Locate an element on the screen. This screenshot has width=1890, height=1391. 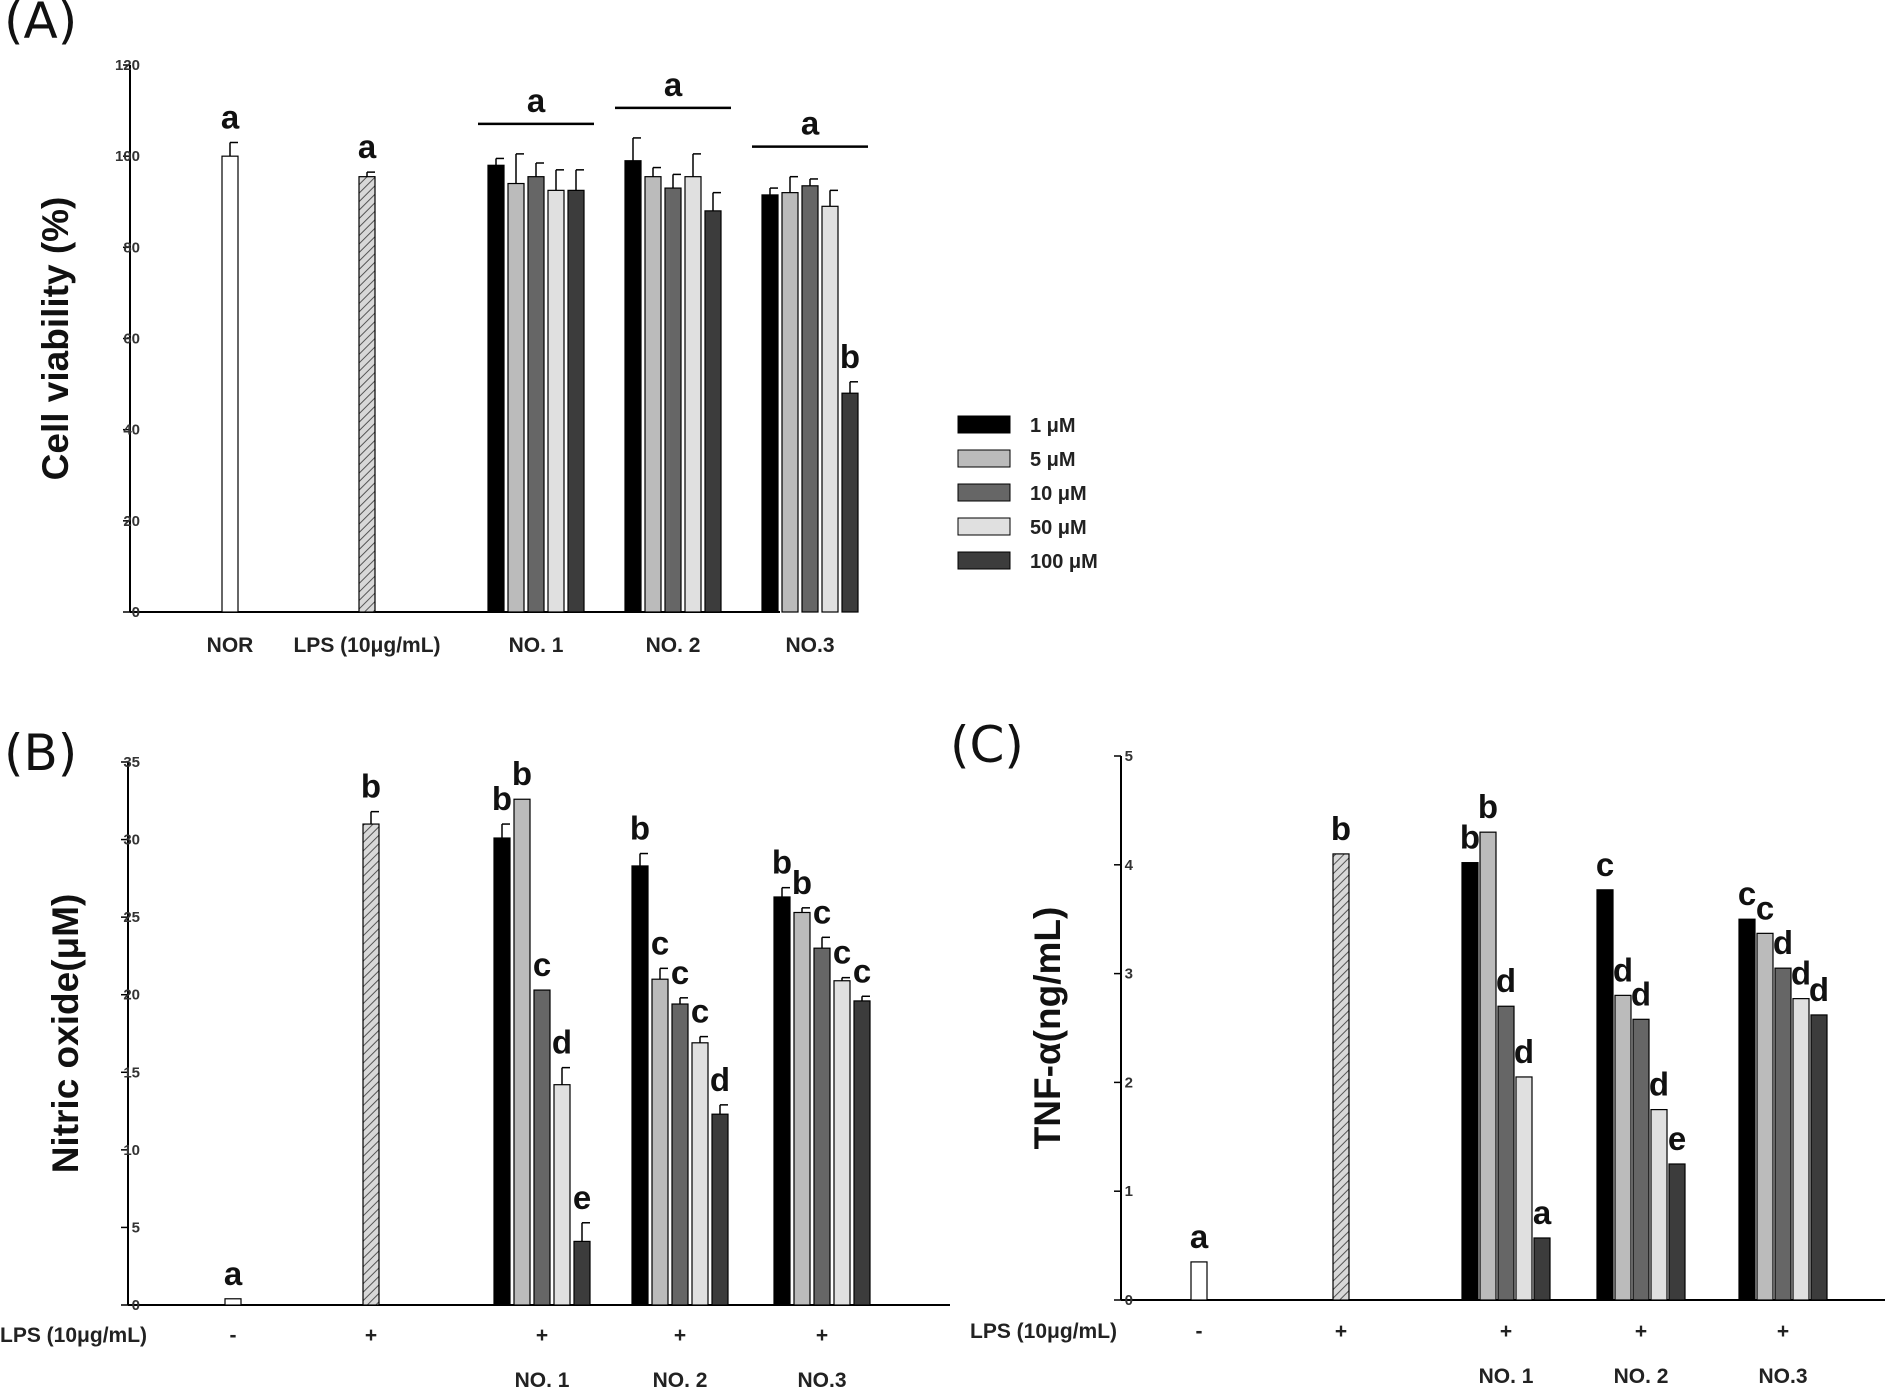
x-subcategory-label: NO. 1 is located at coordinates (1506, 1376).